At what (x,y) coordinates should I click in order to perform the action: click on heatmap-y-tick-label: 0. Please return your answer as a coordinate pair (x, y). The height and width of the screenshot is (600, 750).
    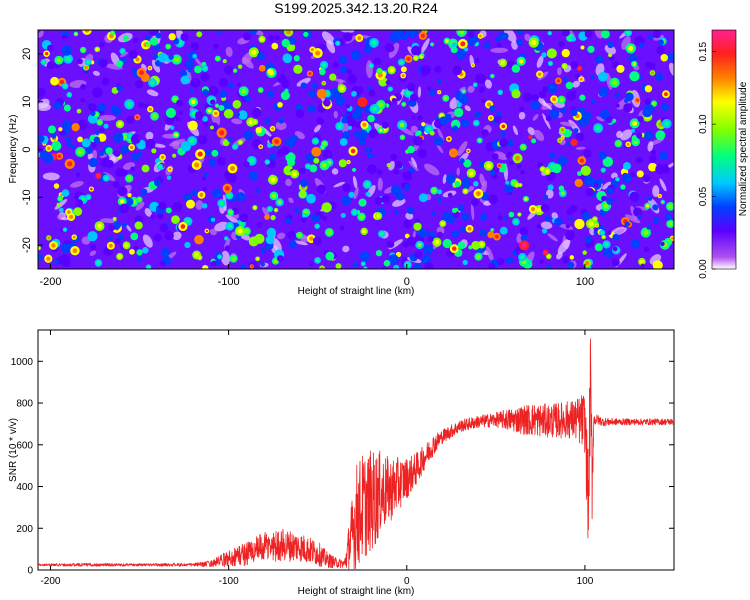
    Looking at the image, I should click on (27, 149).